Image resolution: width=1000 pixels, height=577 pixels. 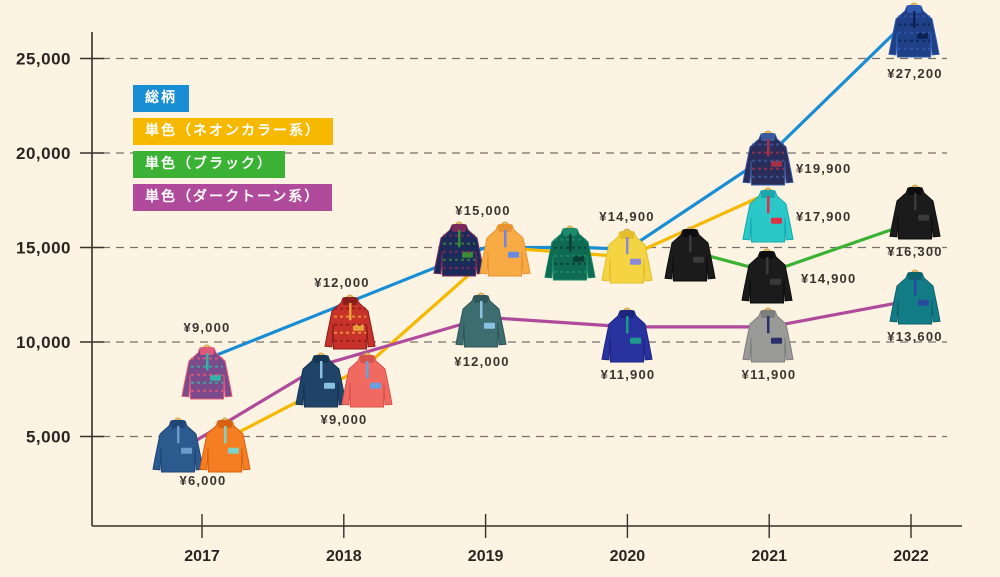 I want to click on legend: 総柄 単色（ネオンカラー系） 単色（ブラック） 単色（ダークトーン系）, so click(x=233, y=151).